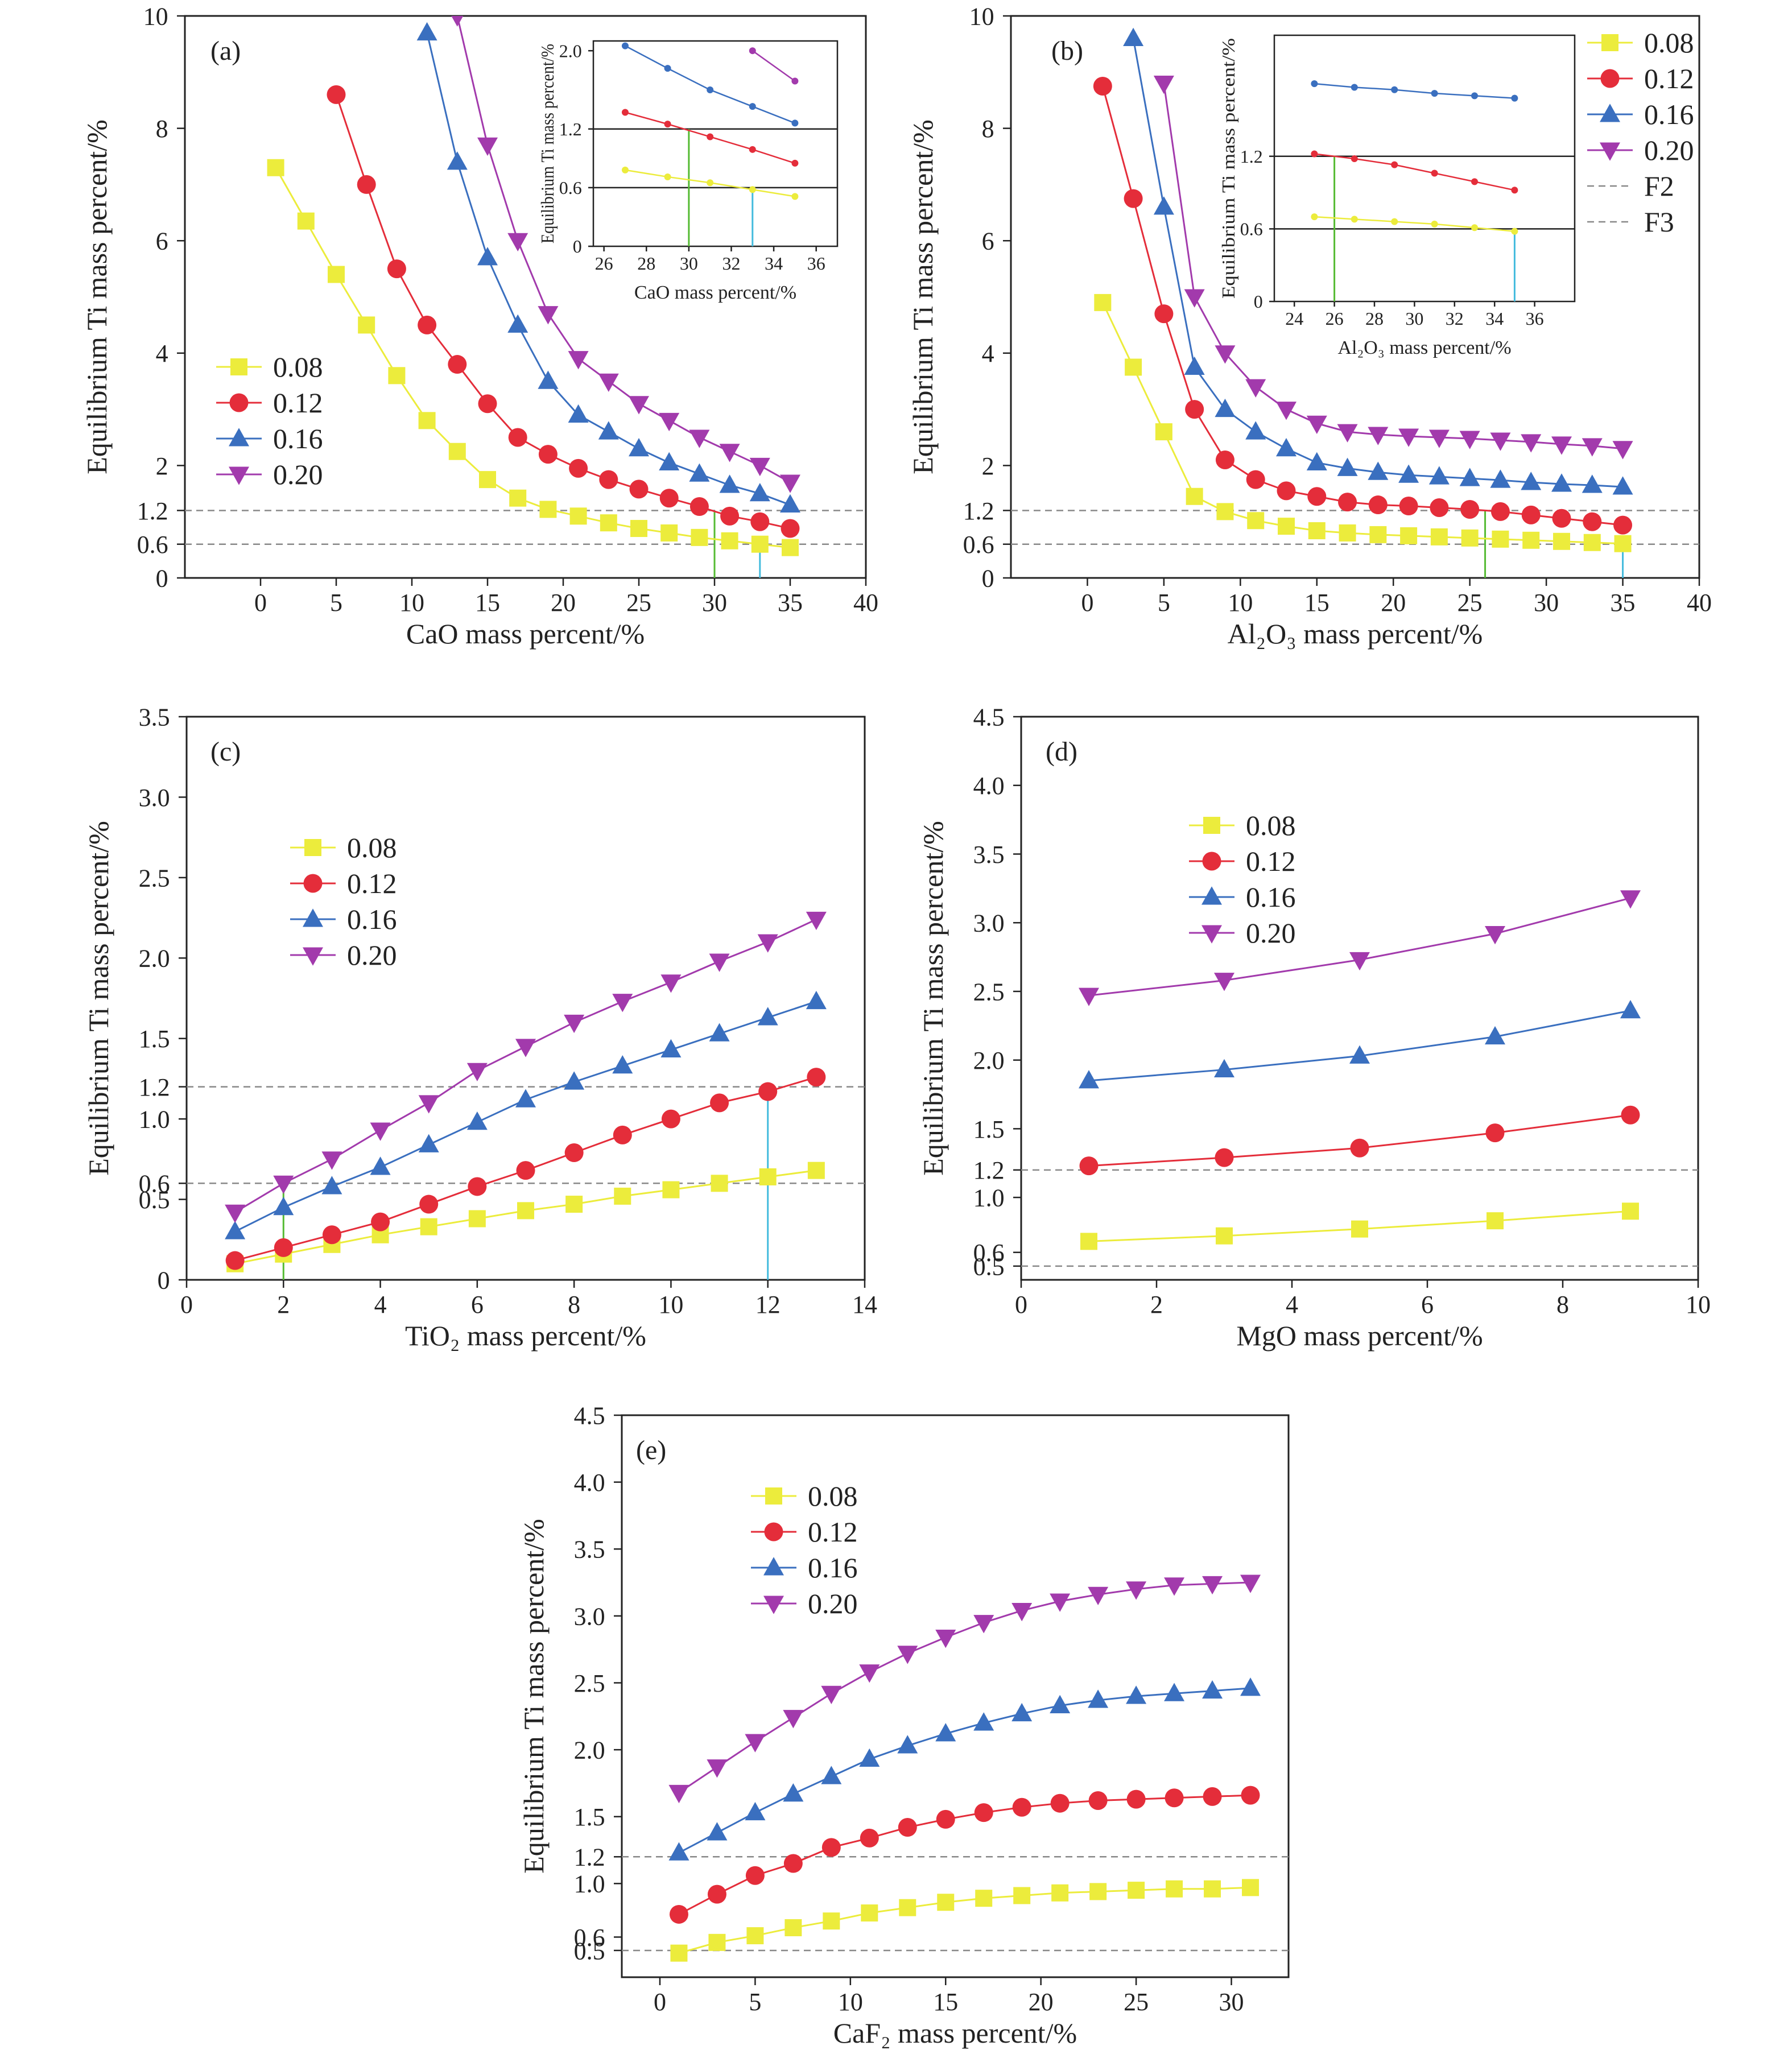  What do you see at coordinates (1640, 132) in the screenshot?
I see `legend: 0.08 0.12 0.16 0.20 F2 F3` at bounding box center [1640, 132].